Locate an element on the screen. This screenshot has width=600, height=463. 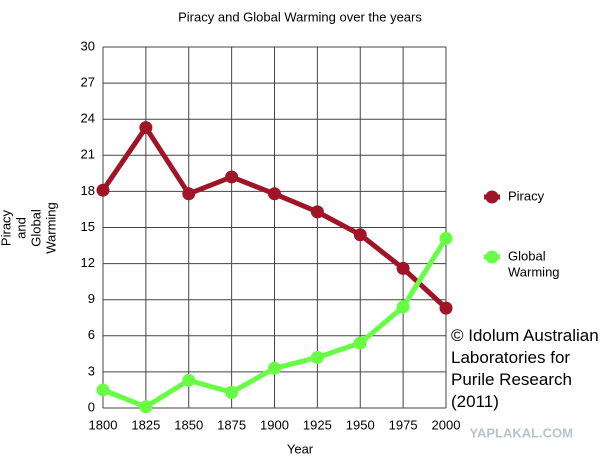
x-tick-label: 1800 is located at coordinates (103, 424).